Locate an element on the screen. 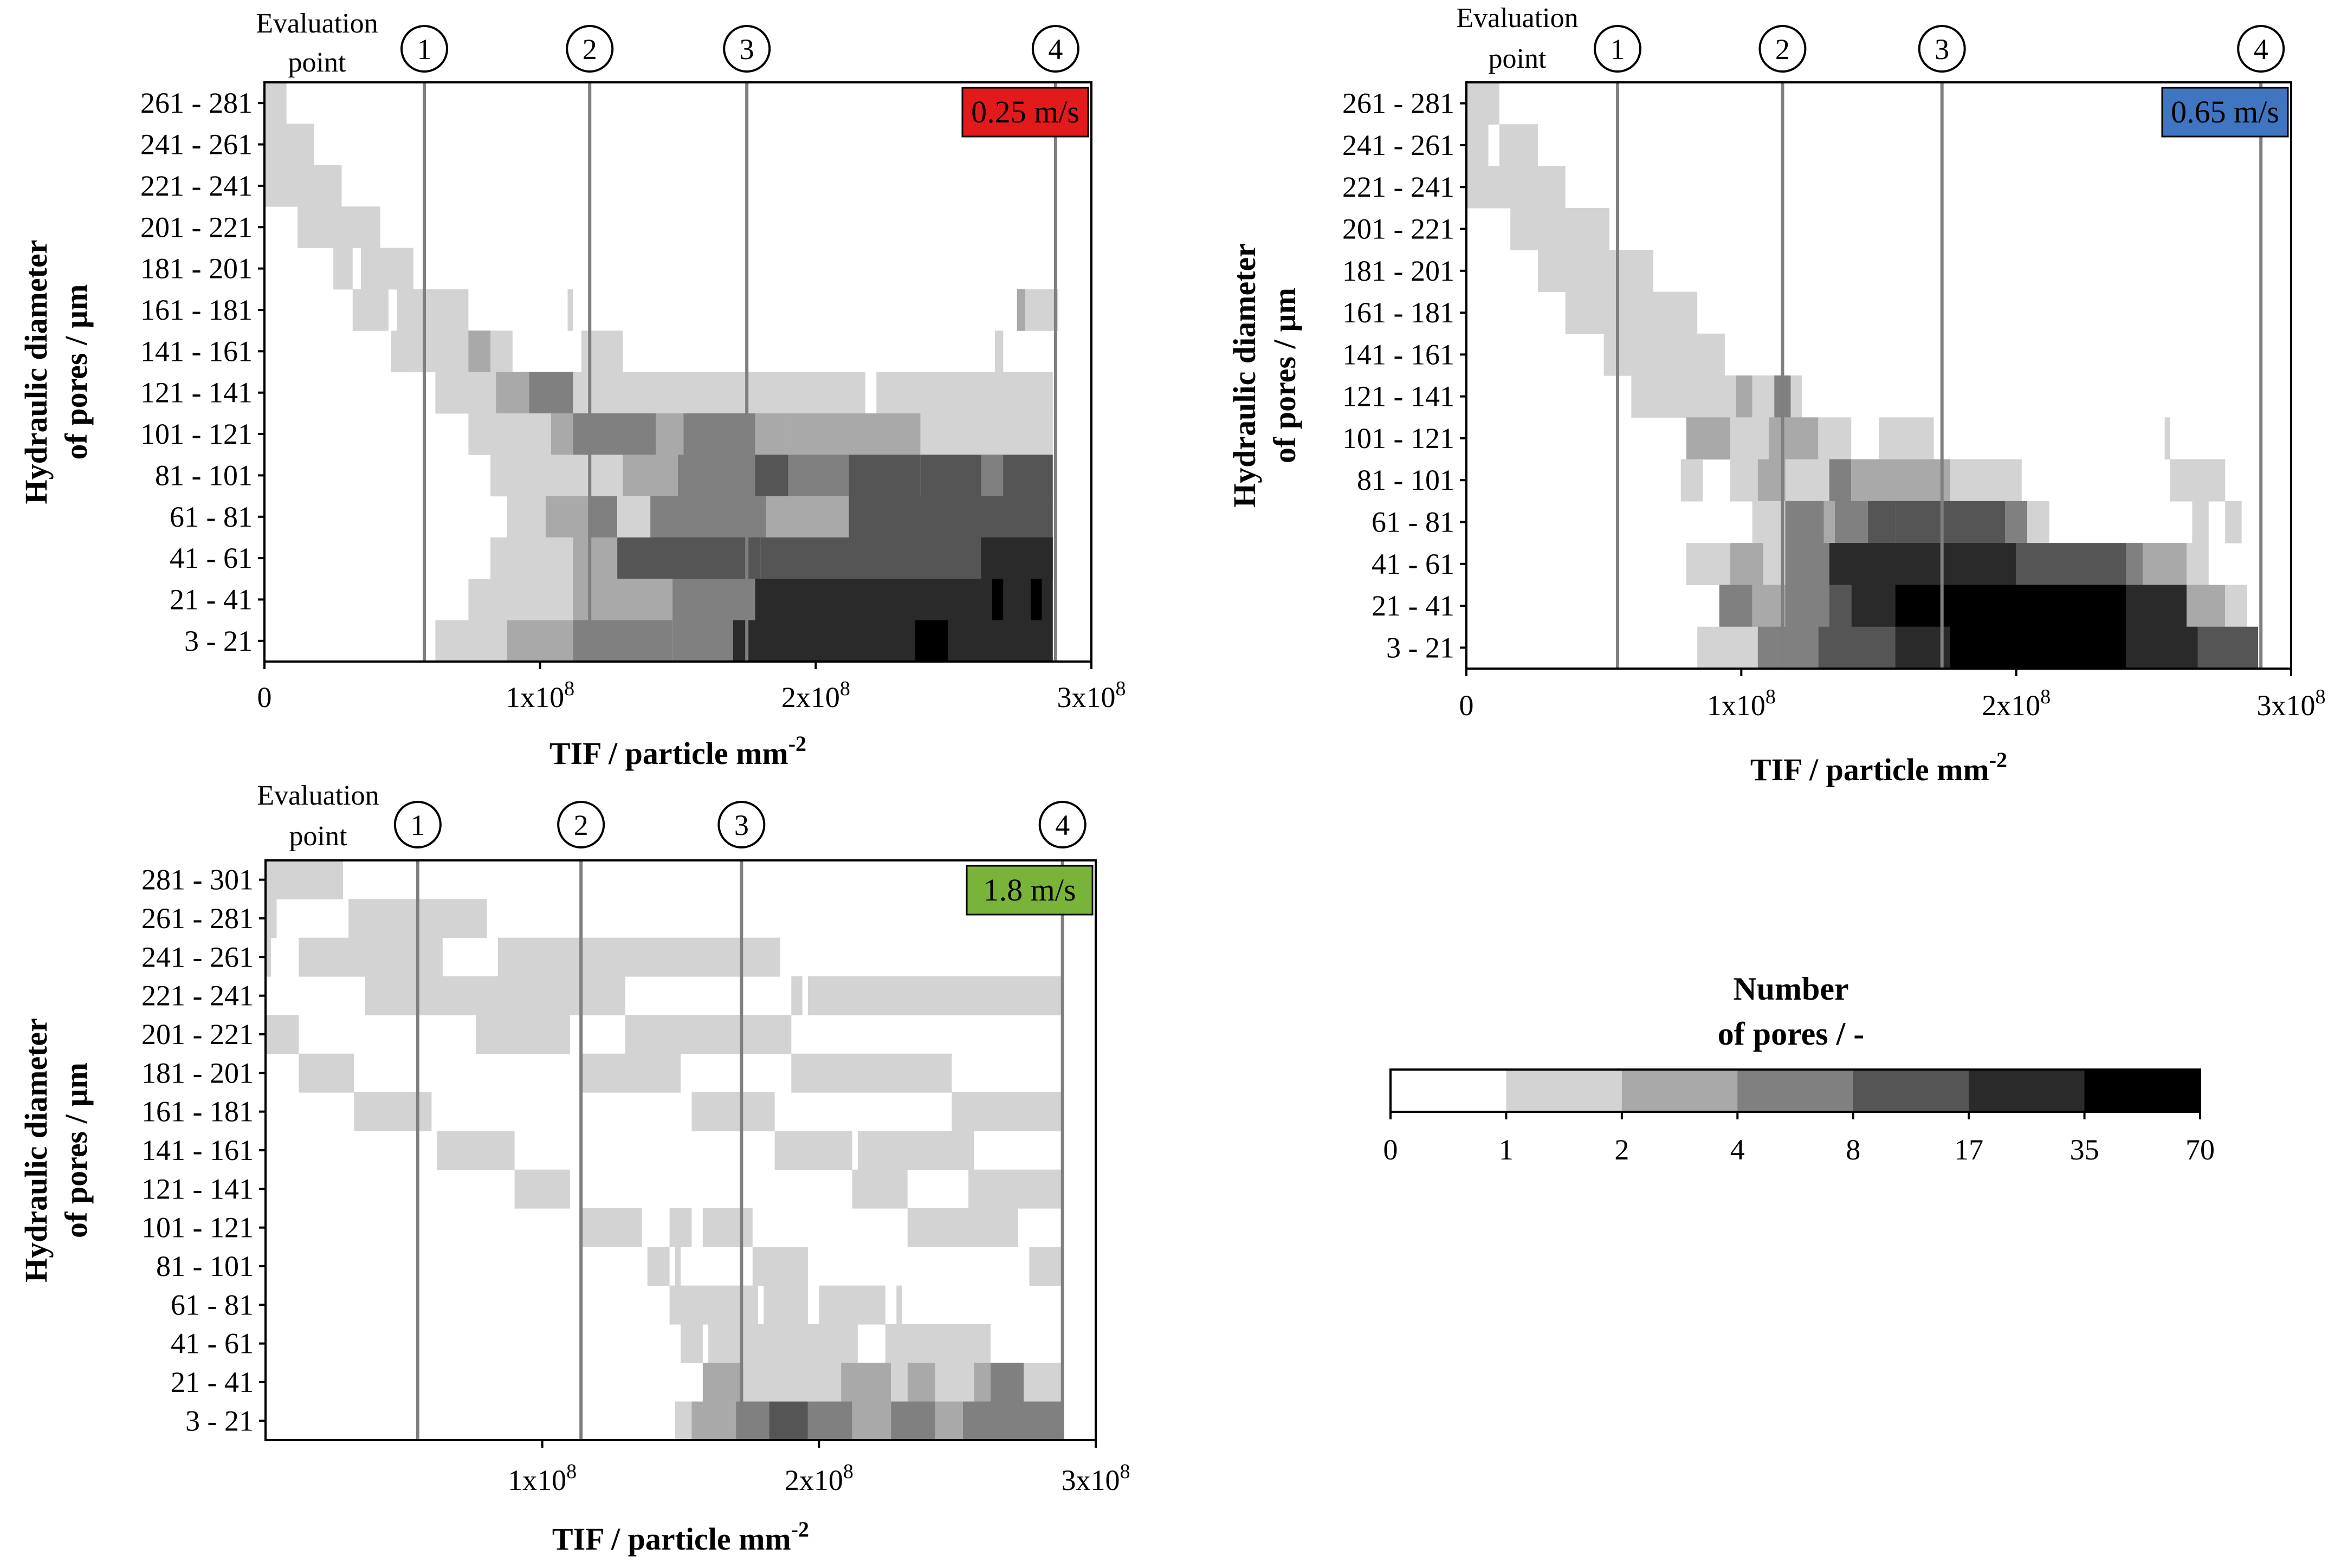 The height and width of the screenshot is (1568, 2341). y-tick-label: 141 - 161 is located at coordinates (196, 351).